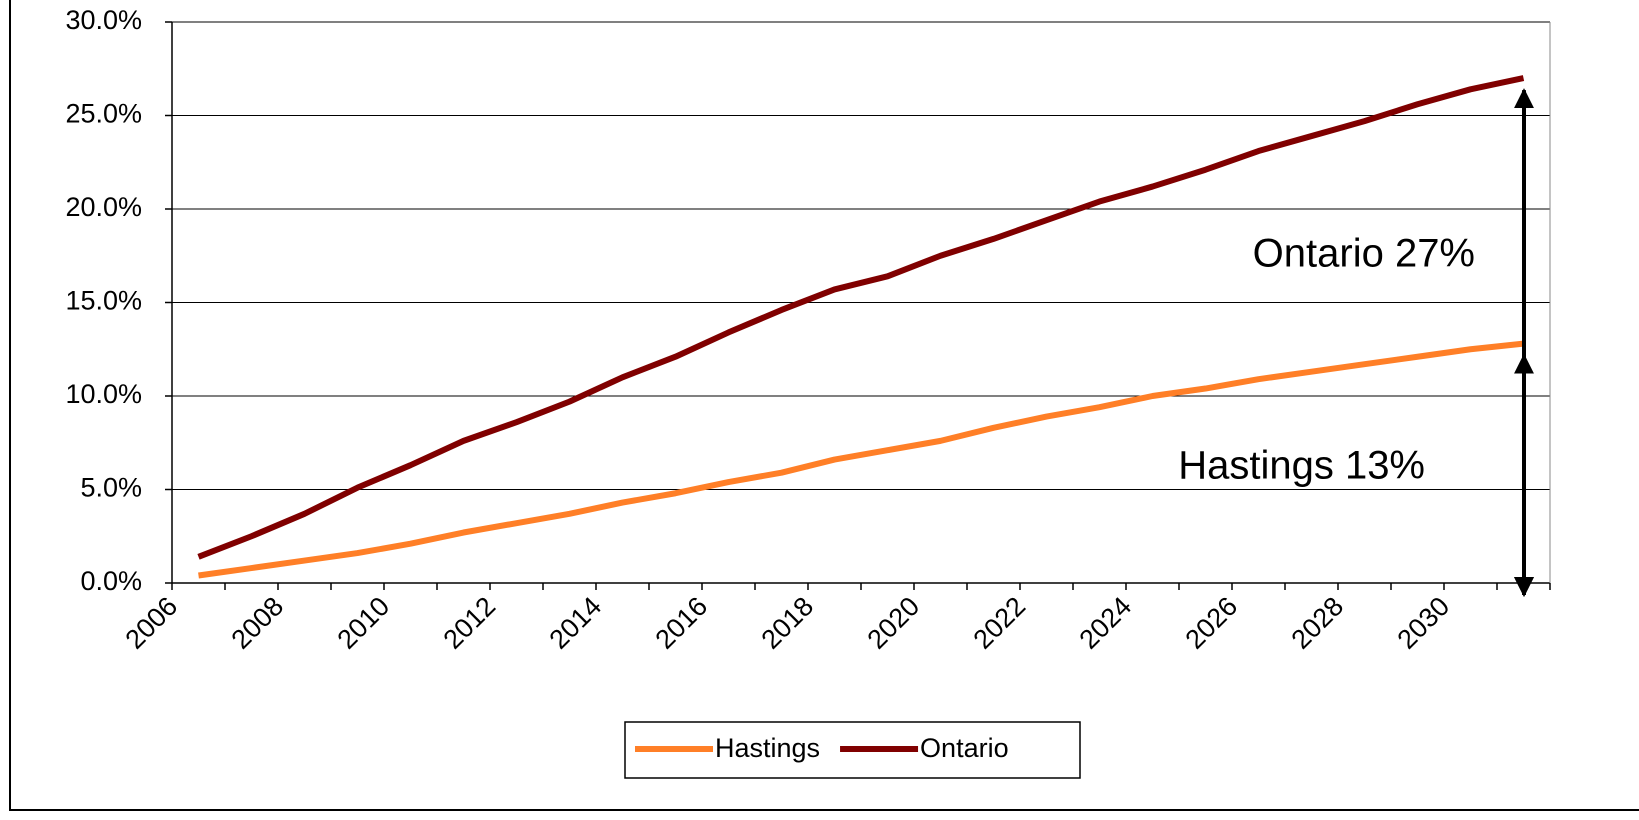  Describe the element at coordinates (103, 114) in the screenshot. I see `y-tick-label: 25.0%` at that location.